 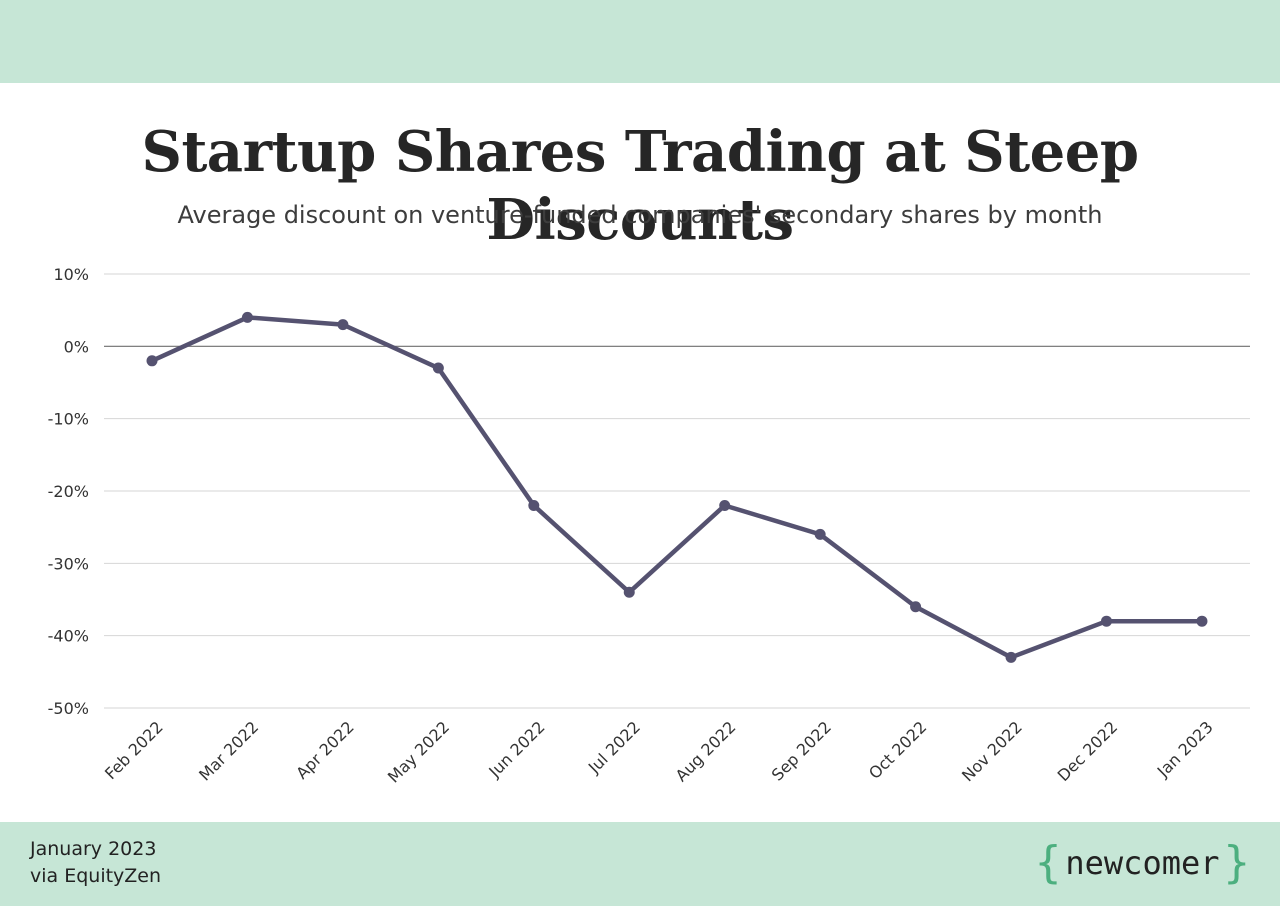 What do you see at coordinates (801, 750) in the screenshot?
I see `x-tick-label: Sep 2022` at bounding box center [801, 750].